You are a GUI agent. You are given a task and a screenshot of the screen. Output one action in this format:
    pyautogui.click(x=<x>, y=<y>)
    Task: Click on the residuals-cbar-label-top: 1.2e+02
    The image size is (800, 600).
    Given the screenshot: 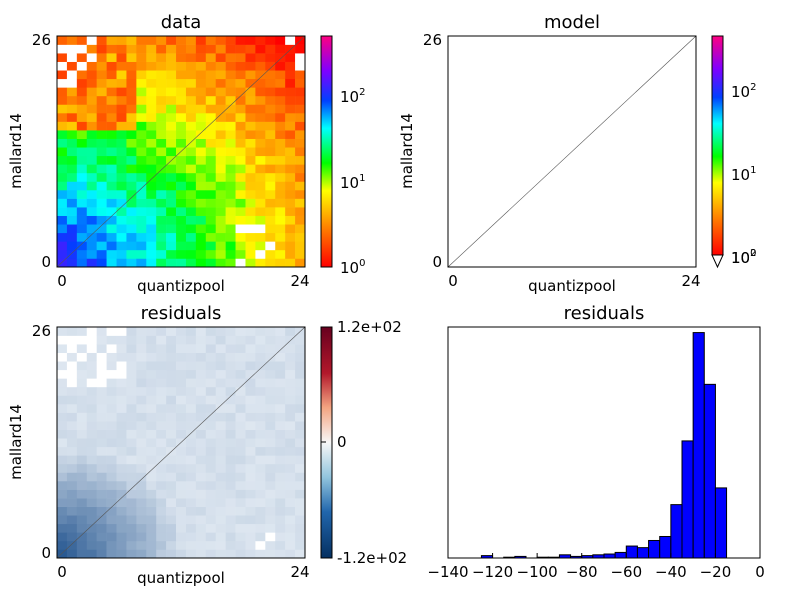 What is the action you would take?
    pyautogui.click(x=369, y=327)
    